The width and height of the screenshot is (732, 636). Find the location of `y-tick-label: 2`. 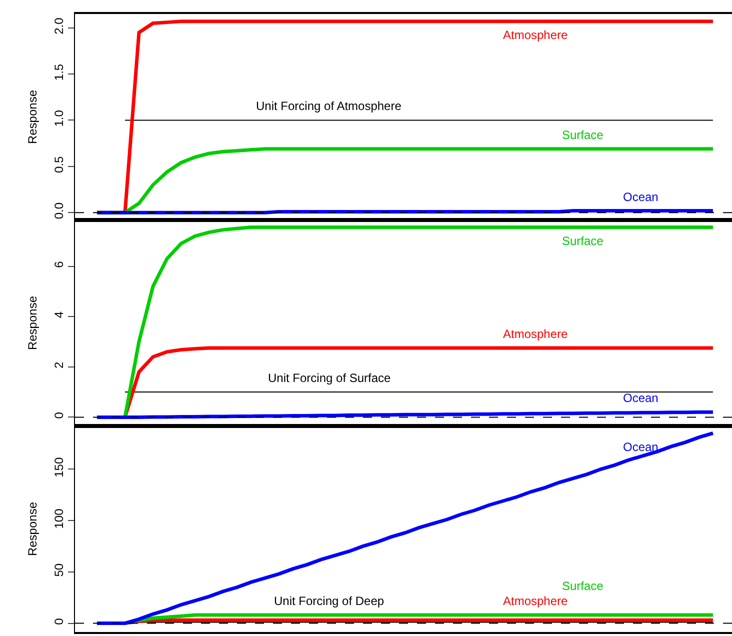

y-tick-label: 2 is located at coordinates (59, 364).